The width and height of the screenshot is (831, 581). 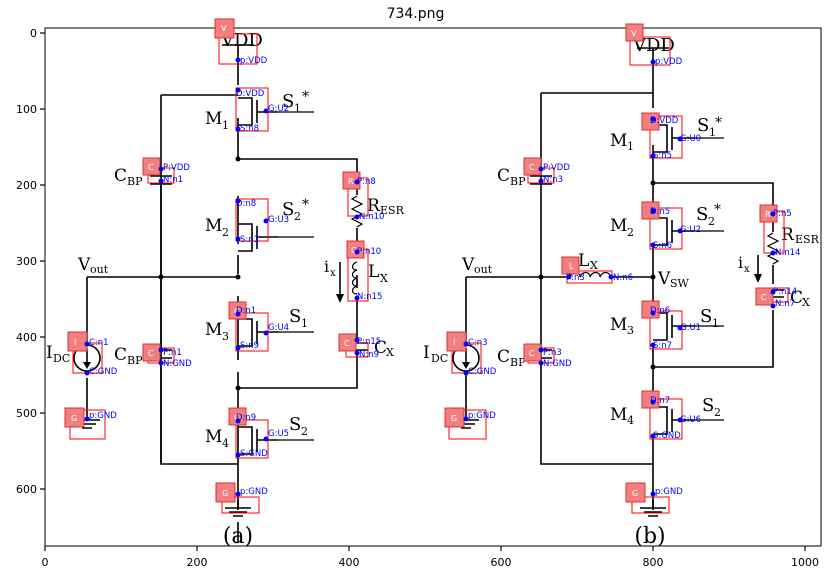 I want to click on cbp-label-a: C, so click(x=120, y=176).